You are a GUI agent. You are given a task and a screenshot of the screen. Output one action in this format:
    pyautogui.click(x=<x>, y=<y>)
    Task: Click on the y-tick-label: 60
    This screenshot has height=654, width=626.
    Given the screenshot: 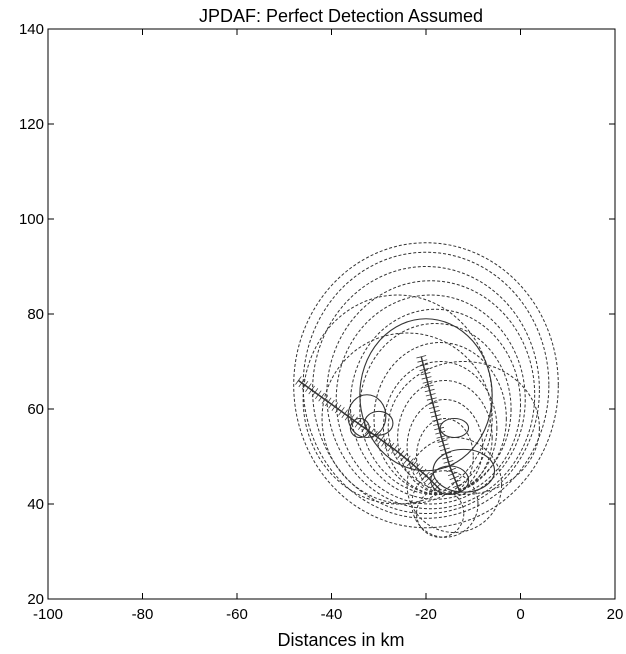 What is the action you would take?
    pyautogui.click(x=35, y=409)
    